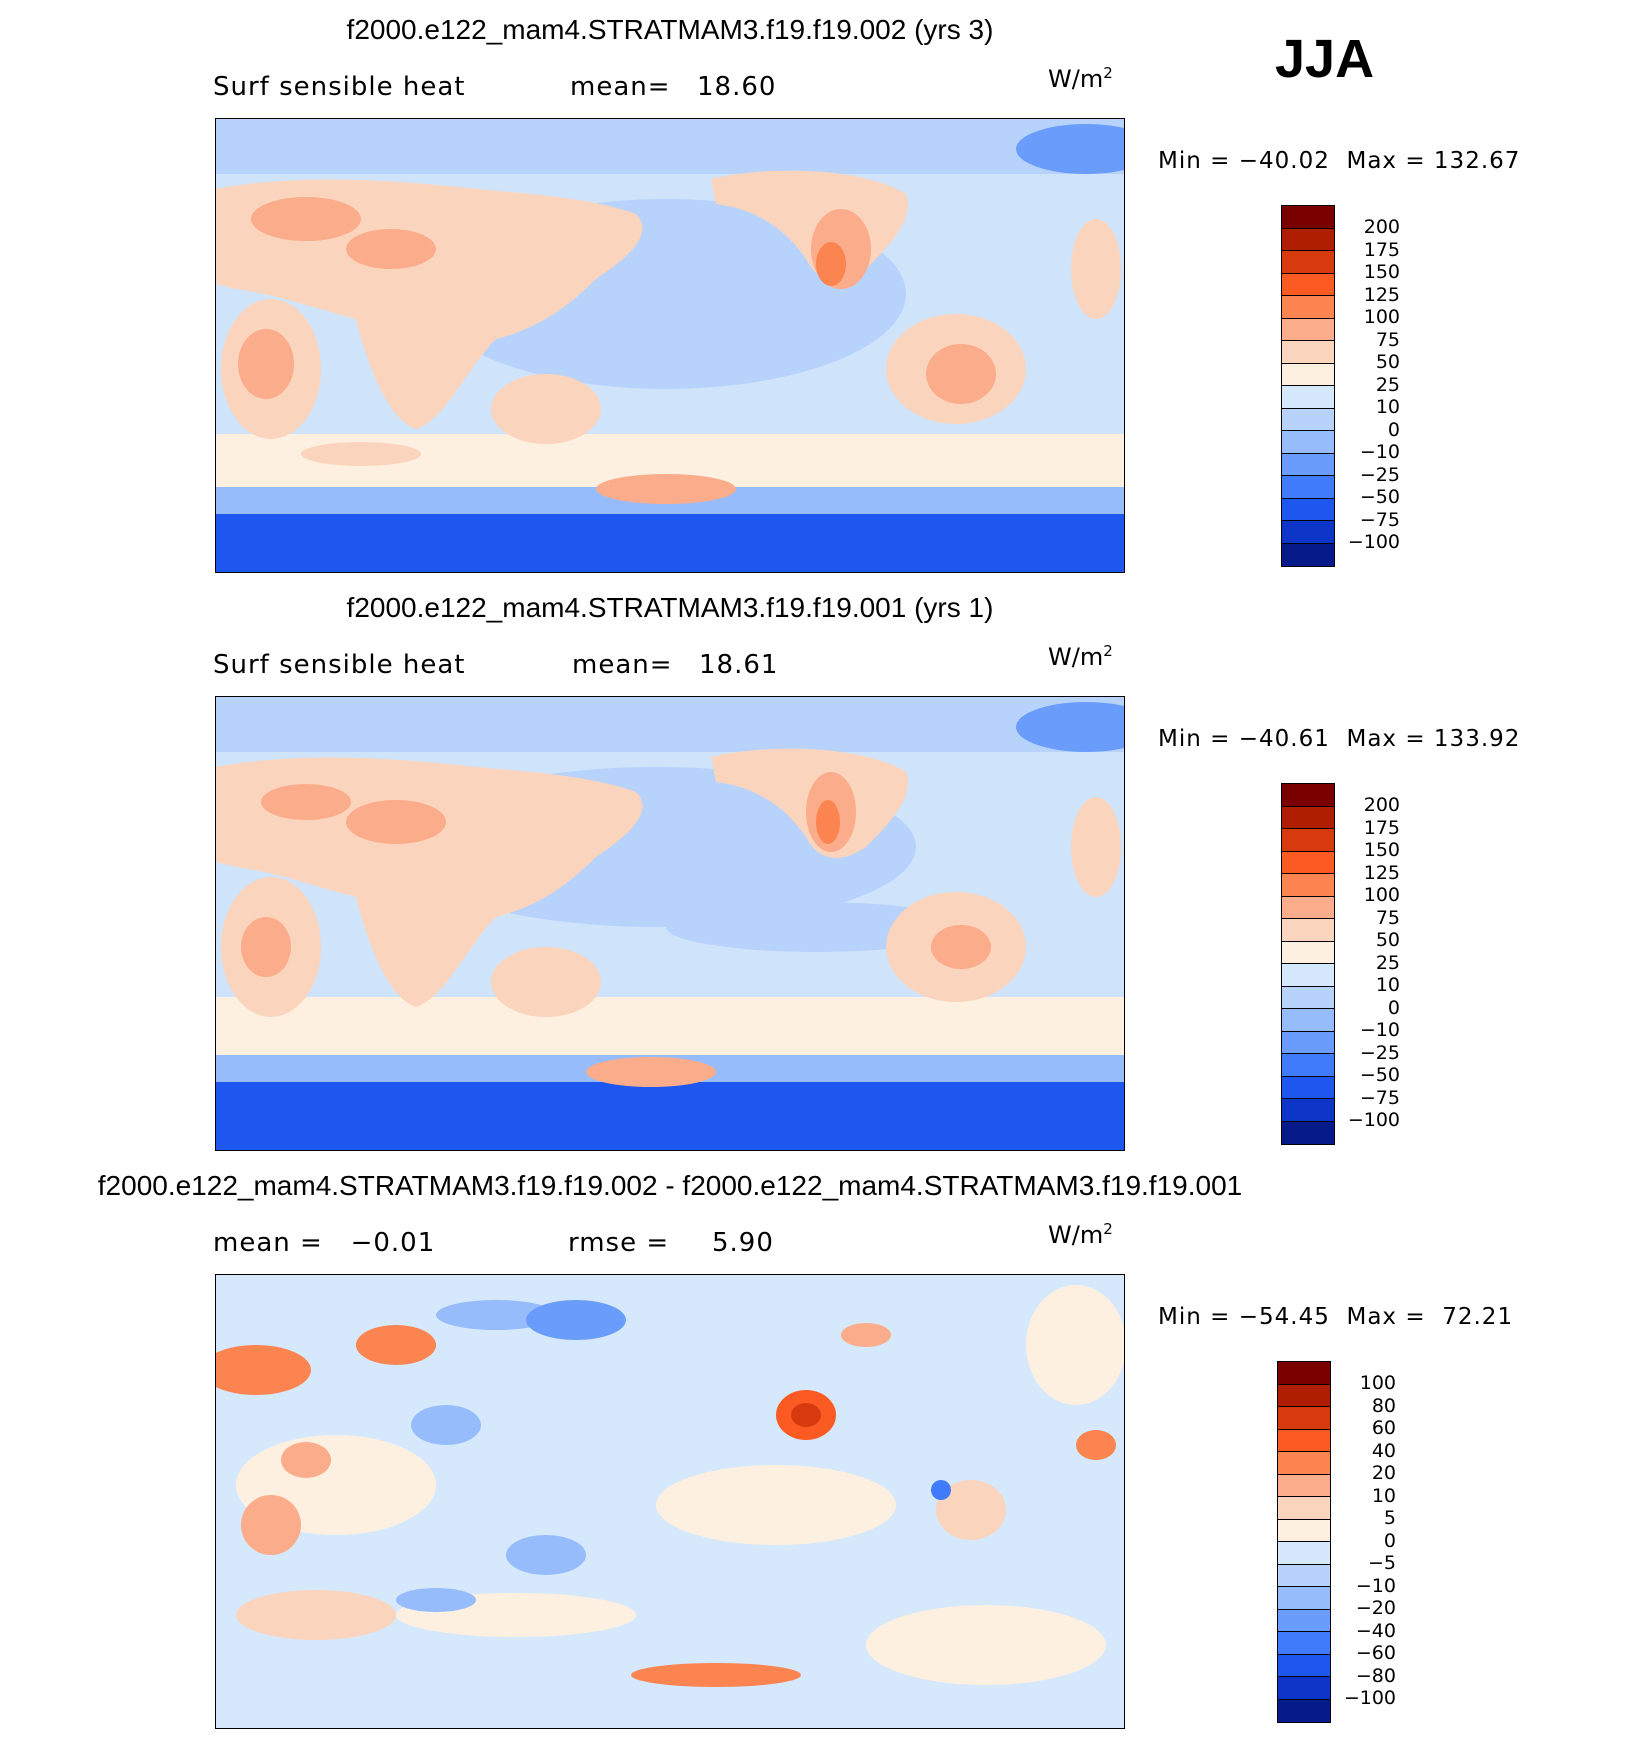  What do you see at coordinates (737, 87) in the screenshot?
I see `panel-1-mean-value: 18.60` at bounding box center [737, 87].